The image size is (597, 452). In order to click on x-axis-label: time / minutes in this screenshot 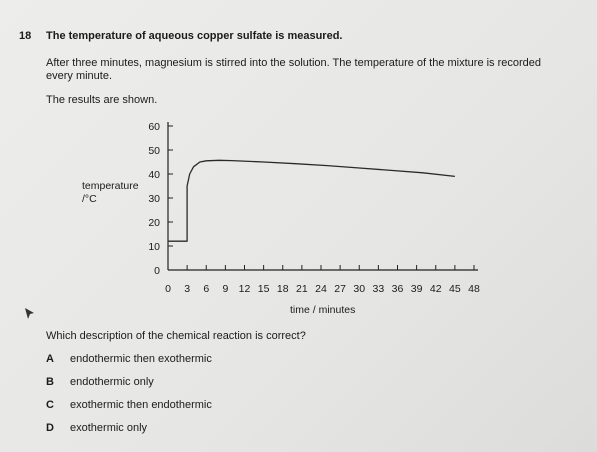, I will do `click(323, 310)`.